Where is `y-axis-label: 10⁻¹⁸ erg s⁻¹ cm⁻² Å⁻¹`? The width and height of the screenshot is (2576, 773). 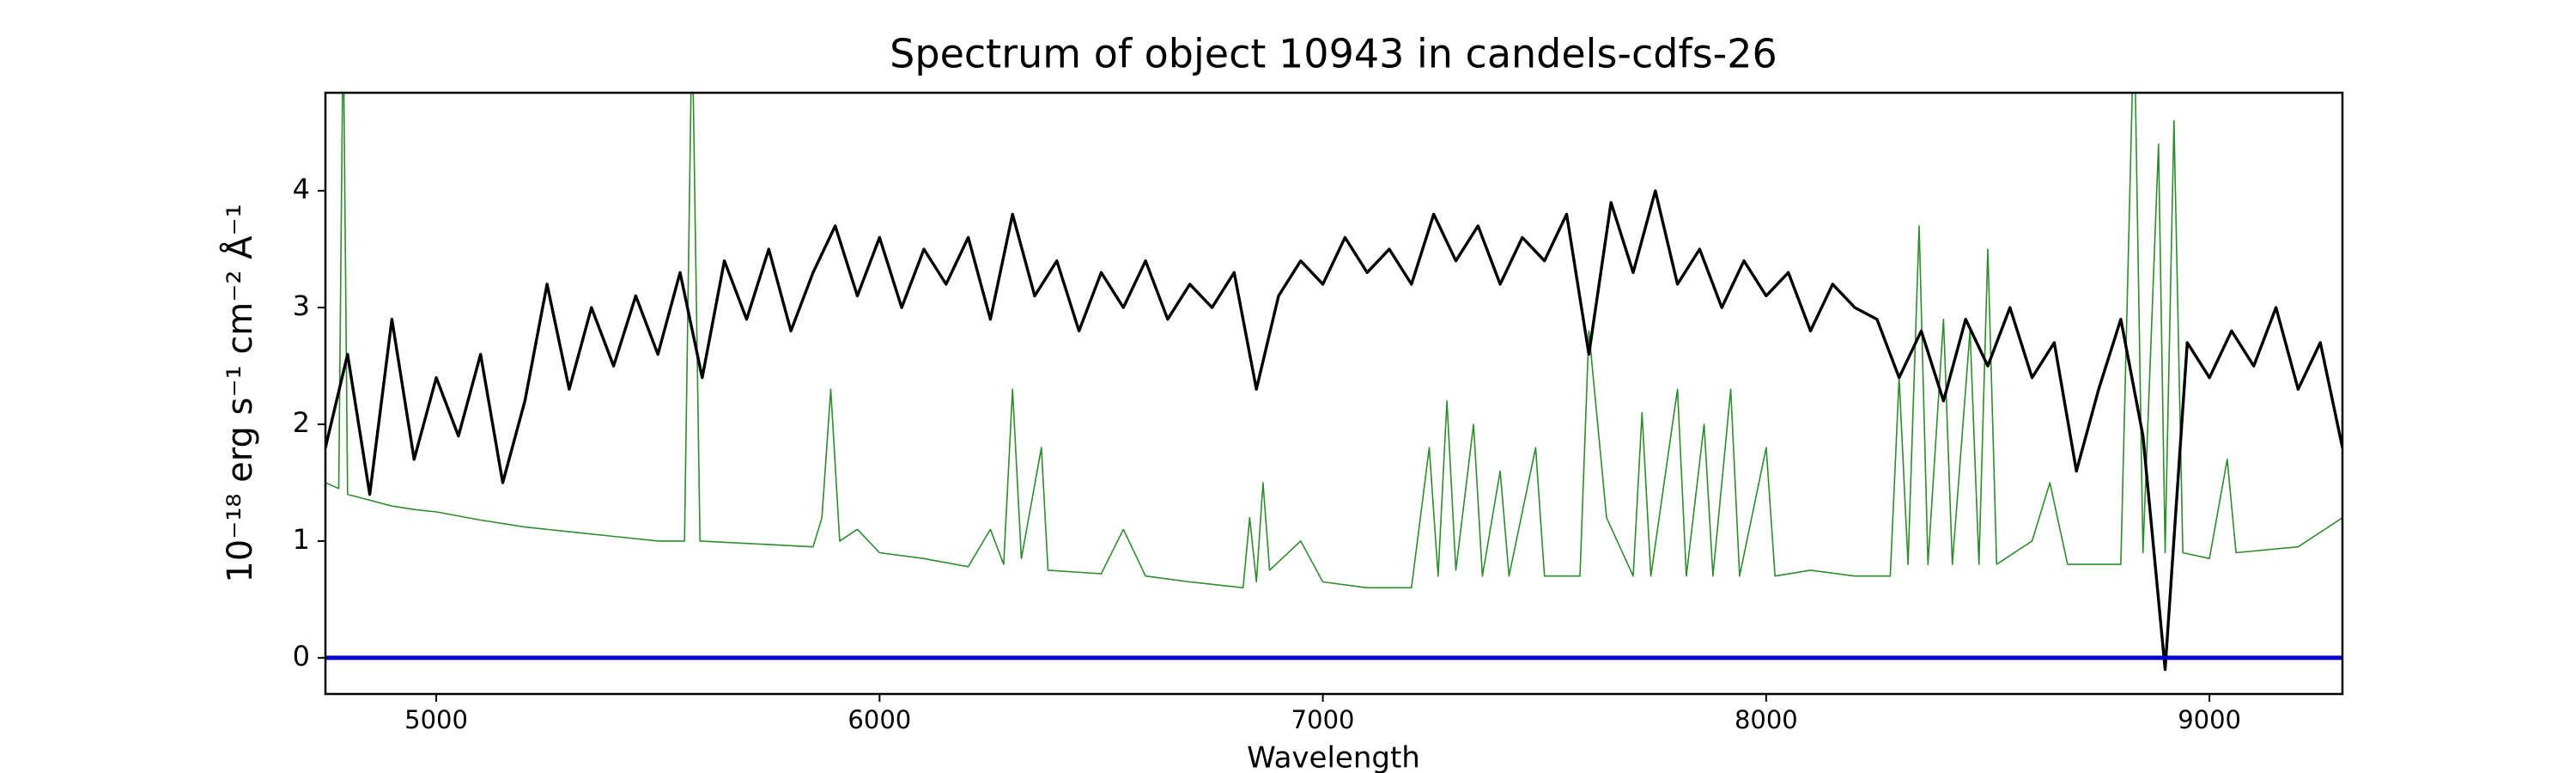 y-axis-label: 10⁻¹⁸ erg s⁻¹ cm⁻² Å⁻¹ is located at coordinates (240, 393).